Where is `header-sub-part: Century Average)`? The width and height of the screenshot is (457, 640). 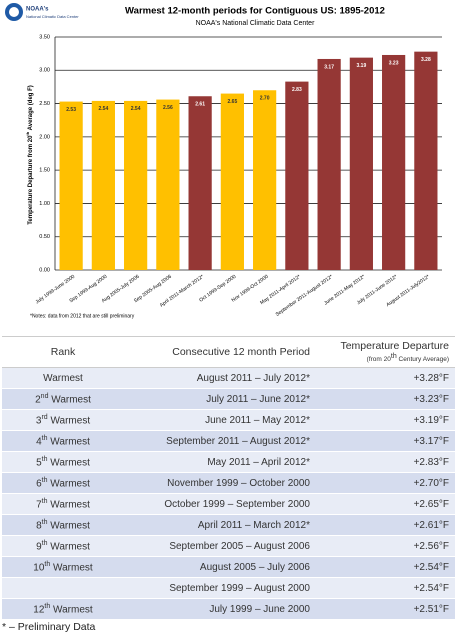
header-sub-part: Century Average) is located at coordinates (422, 359).